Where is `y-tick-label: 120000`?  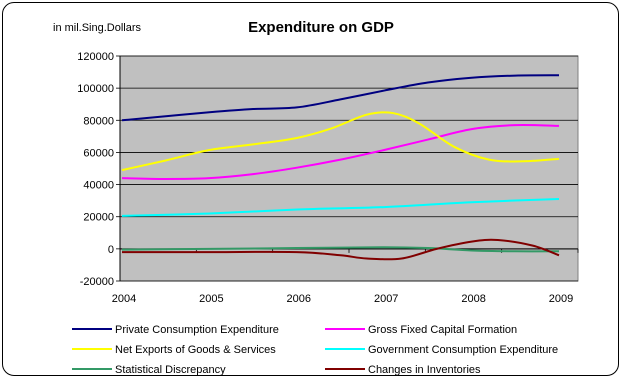
y-tick-label: 120000 is located at coordinates (95, 57).